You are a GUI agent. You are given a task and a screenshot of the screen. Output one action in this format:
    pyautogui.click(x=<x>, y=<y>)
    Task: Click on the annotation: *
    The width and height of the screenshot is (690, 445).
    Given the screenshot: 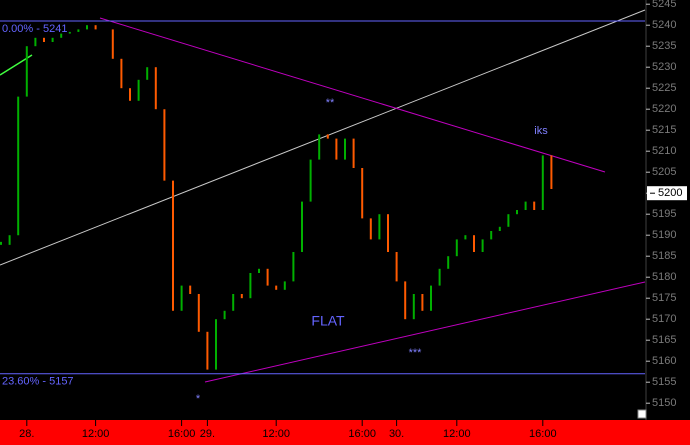 What is the action you would take?
    pyautogui.click(x=198, y=399)
    